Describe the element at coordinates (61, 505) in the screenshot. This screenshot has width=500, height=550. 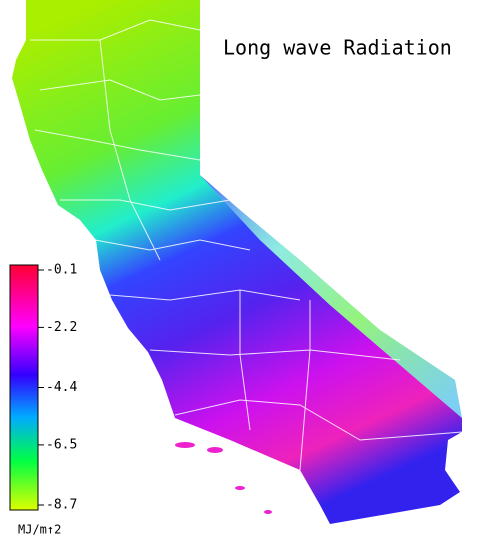
I see `colorbar-tick-label: -8.7` at that location.